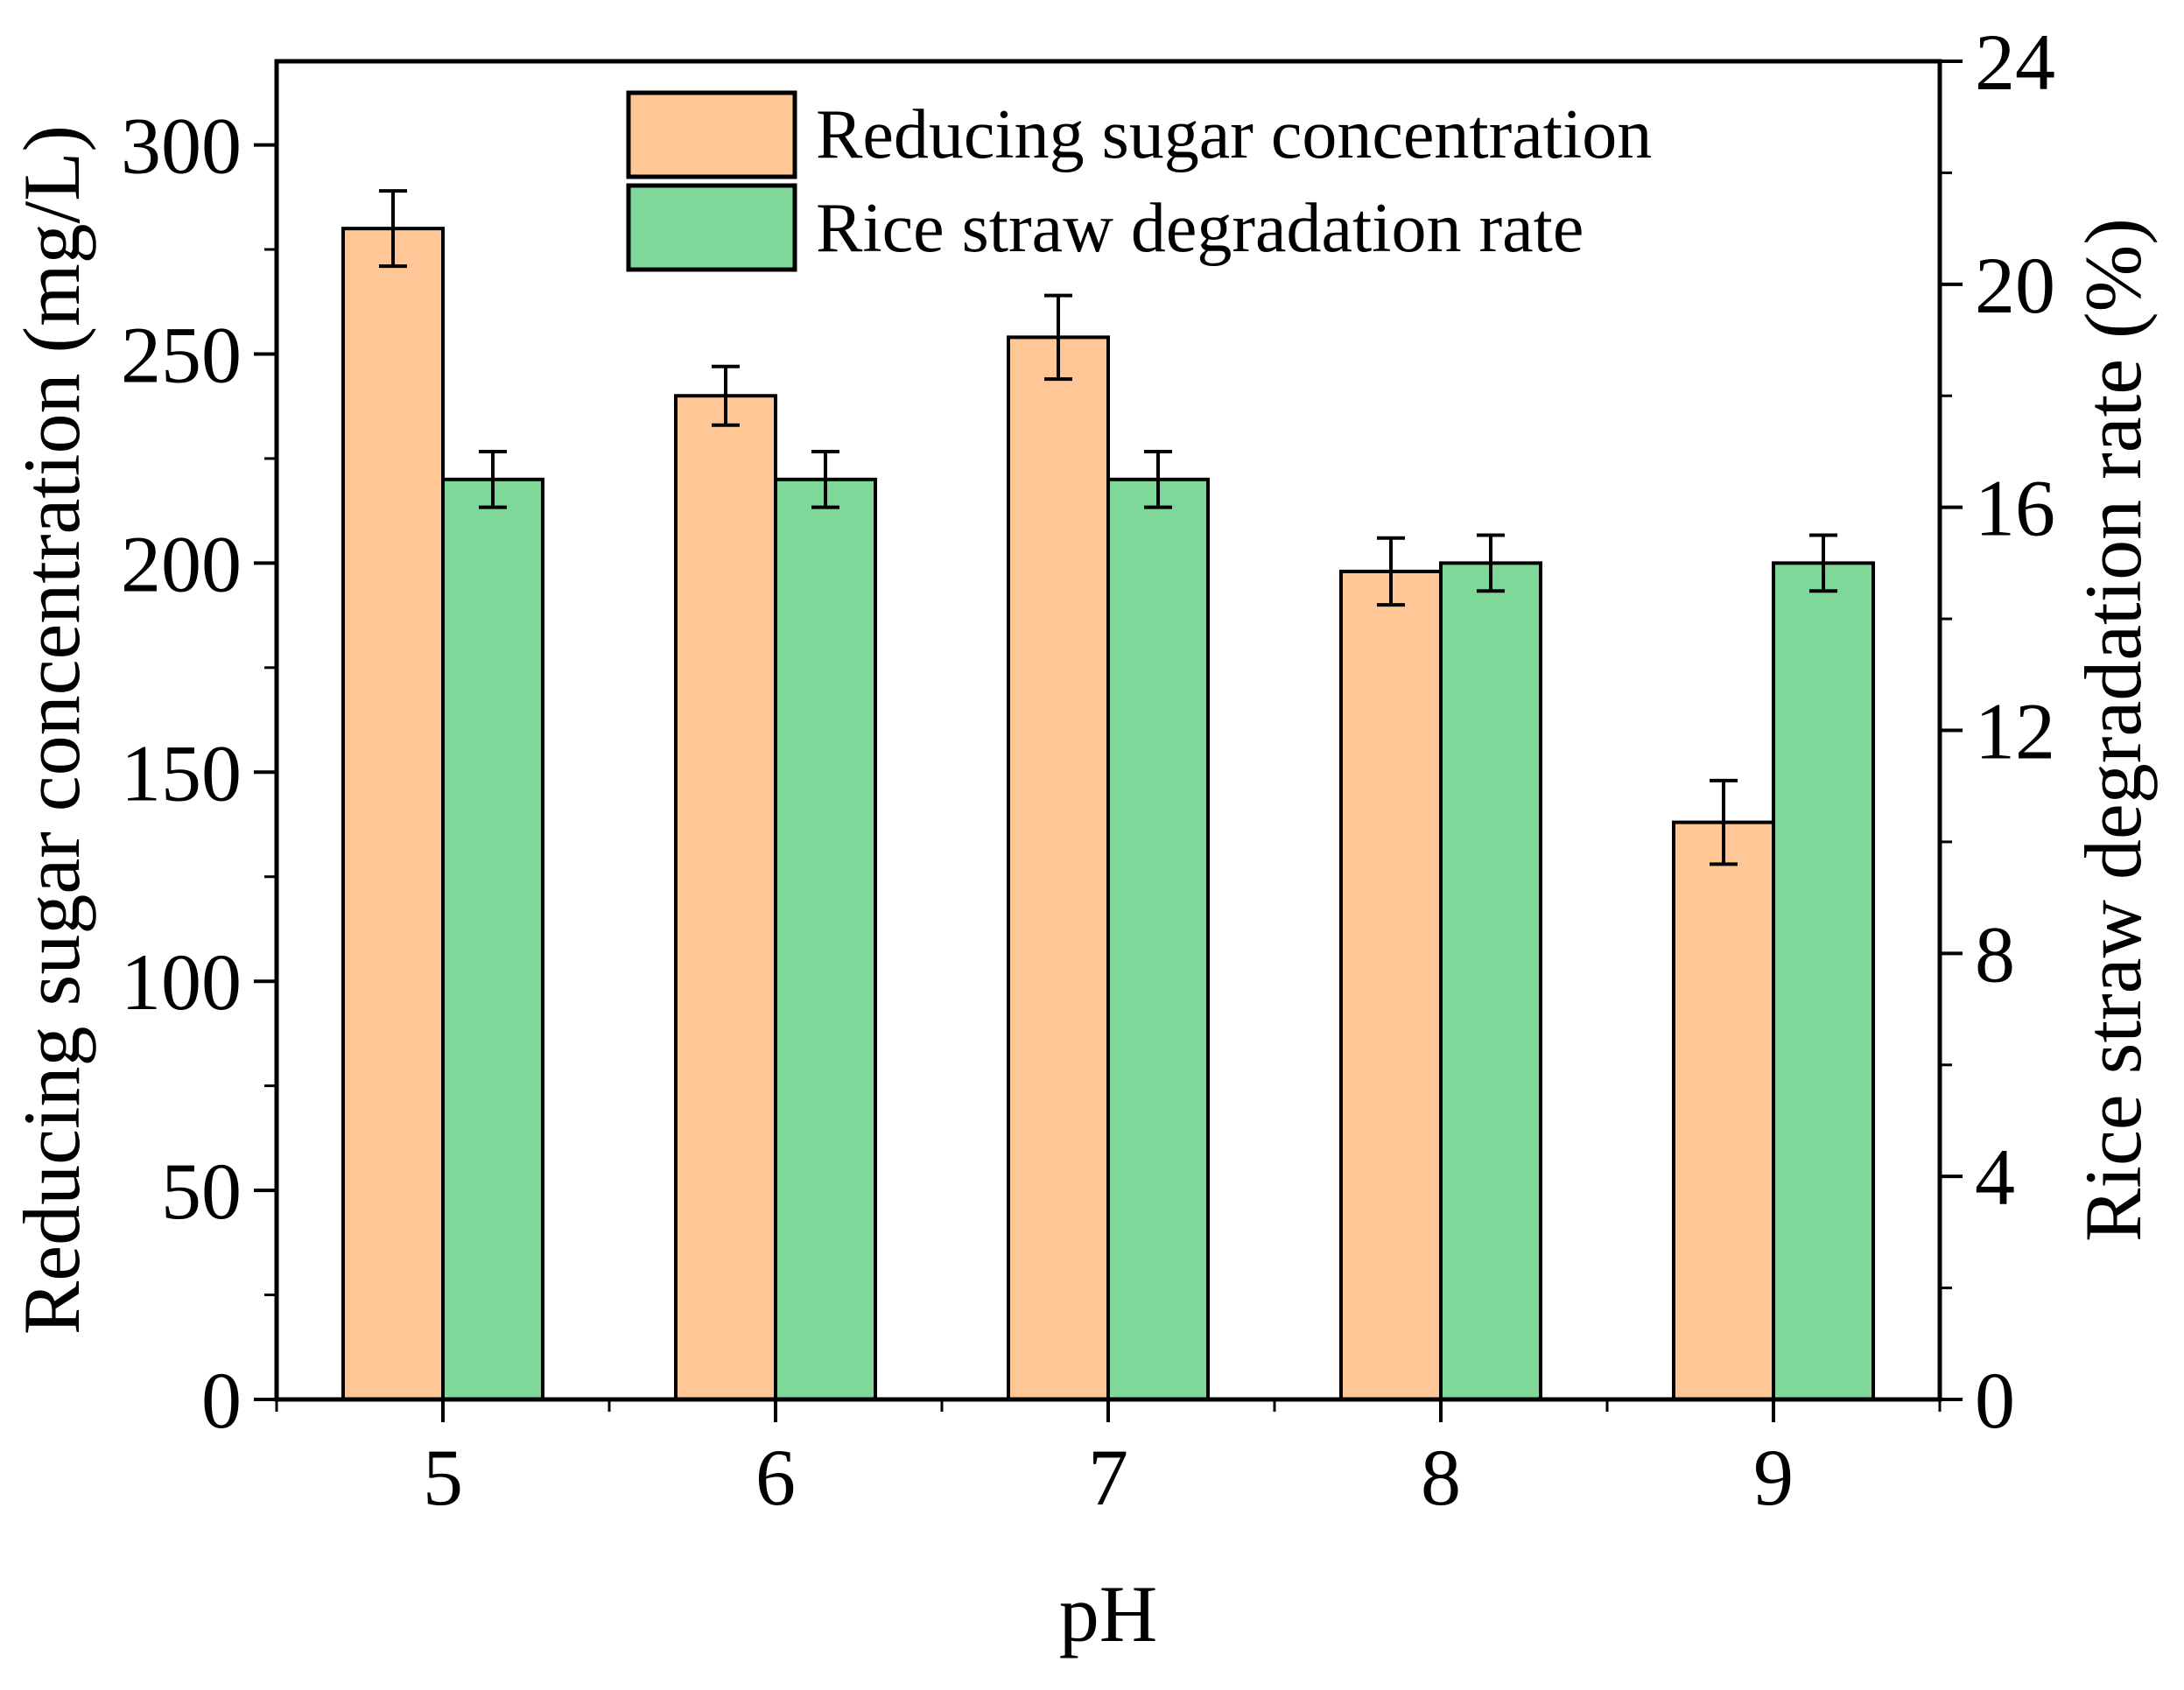 This screenshot has height=1690, width=2184. Describe the element at coordinates (1491, 563) in the screenshot. I see `error-bar-degradation-rate-ph8` at that location.